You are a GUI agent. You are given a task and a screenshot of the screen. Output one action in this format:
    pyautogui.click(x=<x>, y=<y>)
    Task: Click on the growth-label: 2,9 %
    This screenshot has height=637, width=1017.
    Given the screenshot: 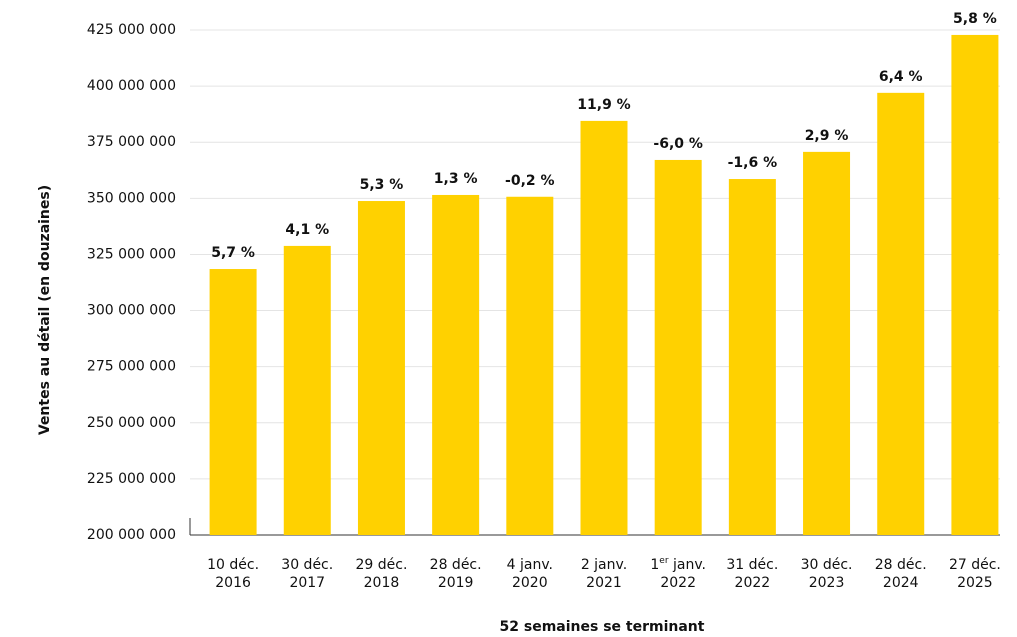 What is the action you would take?
    pyautogui.click(x=827, y=136)
    